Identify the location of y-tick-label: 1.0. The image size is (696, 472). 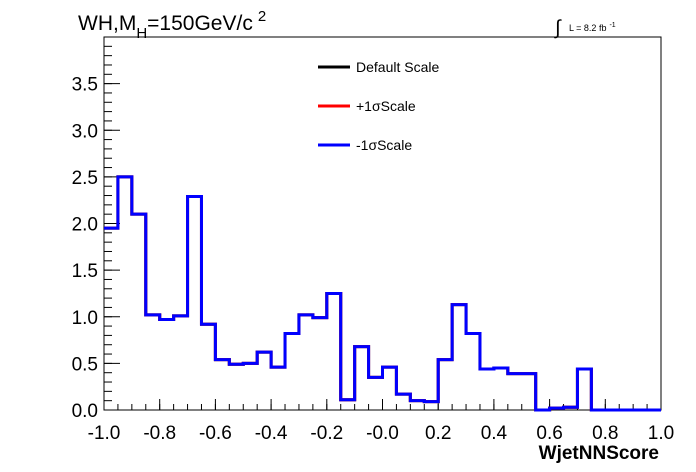
(85, 318).